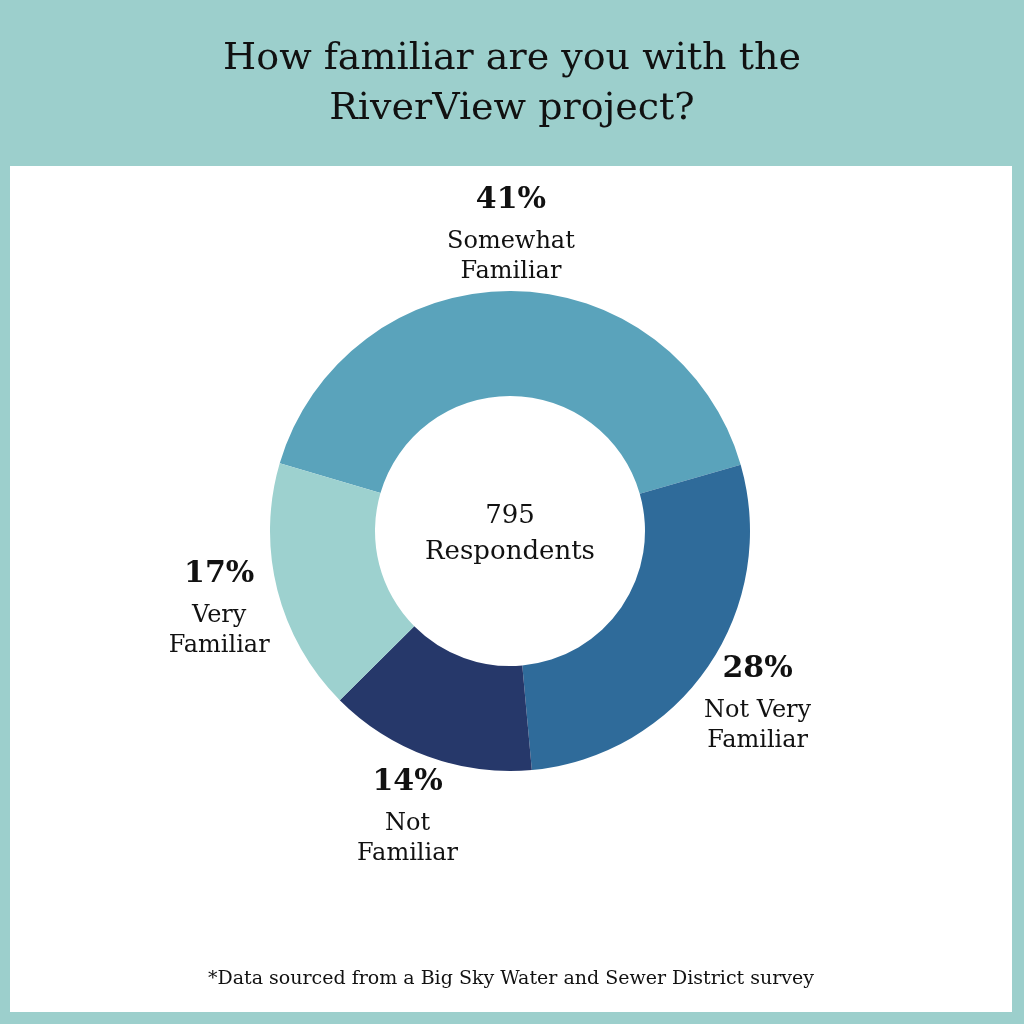  What do you see at coordinates (219, 628) in the screenshot?
I see `slice-label: Very Familiar` at bounding box center [219, 628].